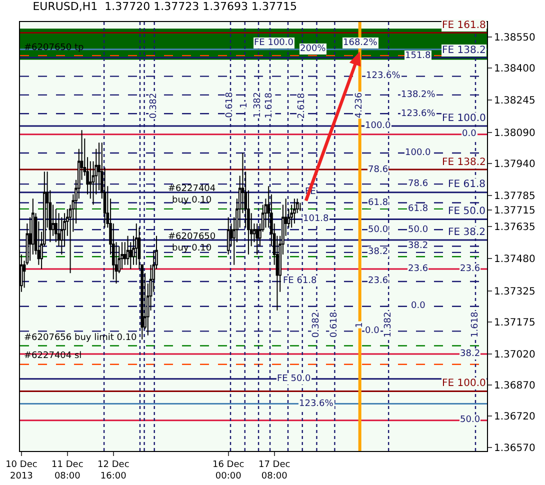  What do you see at coordinates (228, 471) in the screenshot?
I see `x-tick-label: 16 Dec 00:00` at bounding box center [228, 471].